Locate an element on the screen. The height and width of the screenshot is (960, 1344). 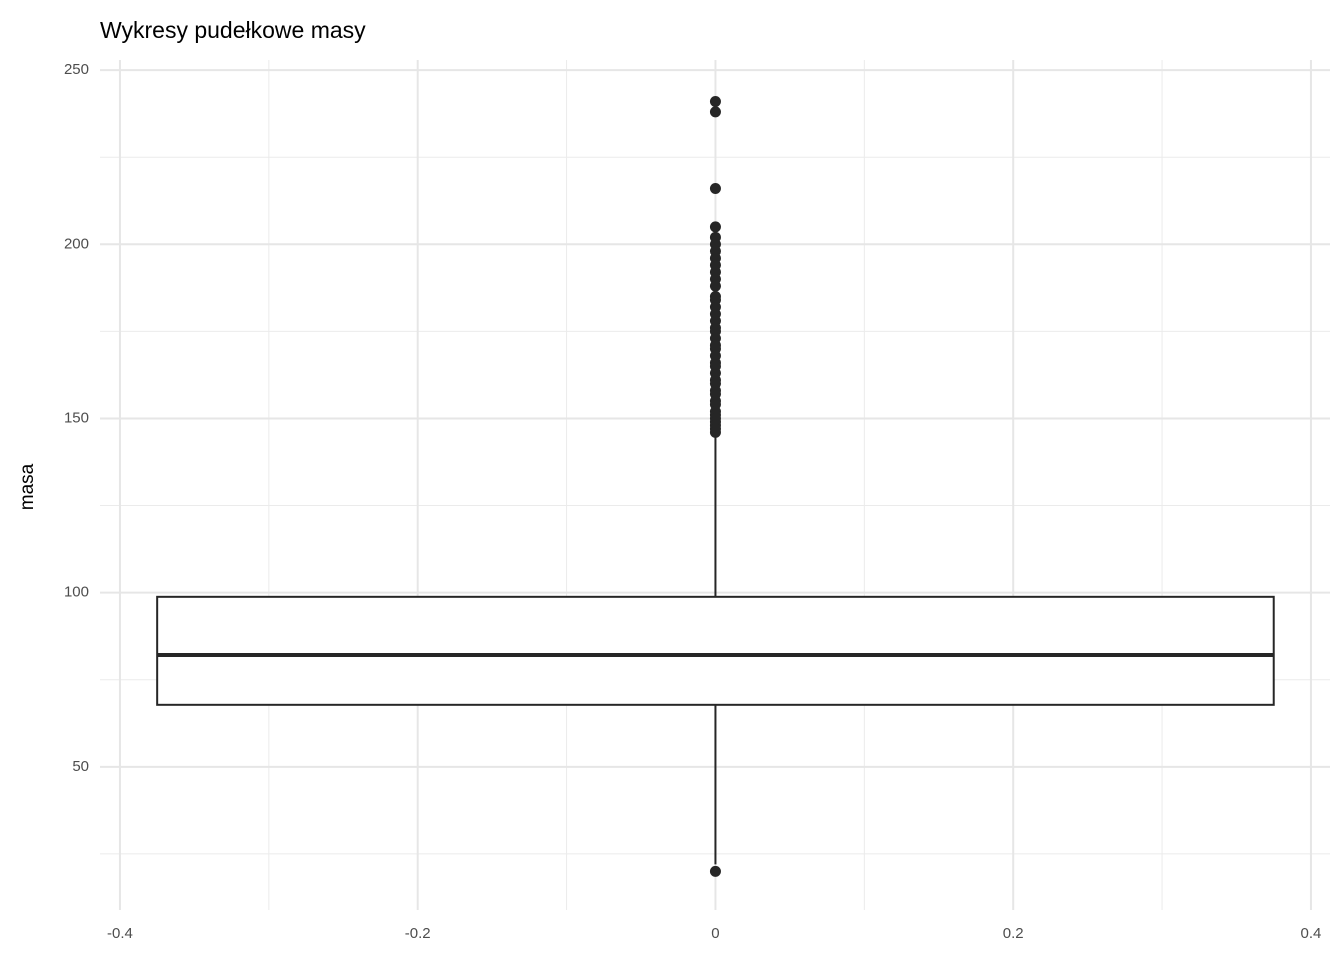
y-tick-label: 50 is located at coordinates (80, 766).